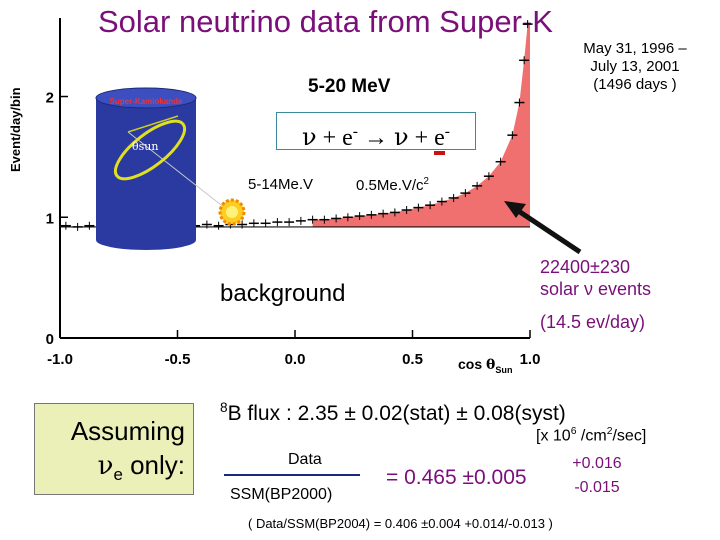  What do you see at coordinates (412, 359) in the screenshot?
I see `x-tick-label: 0.5` at bounding box center [412, 359].